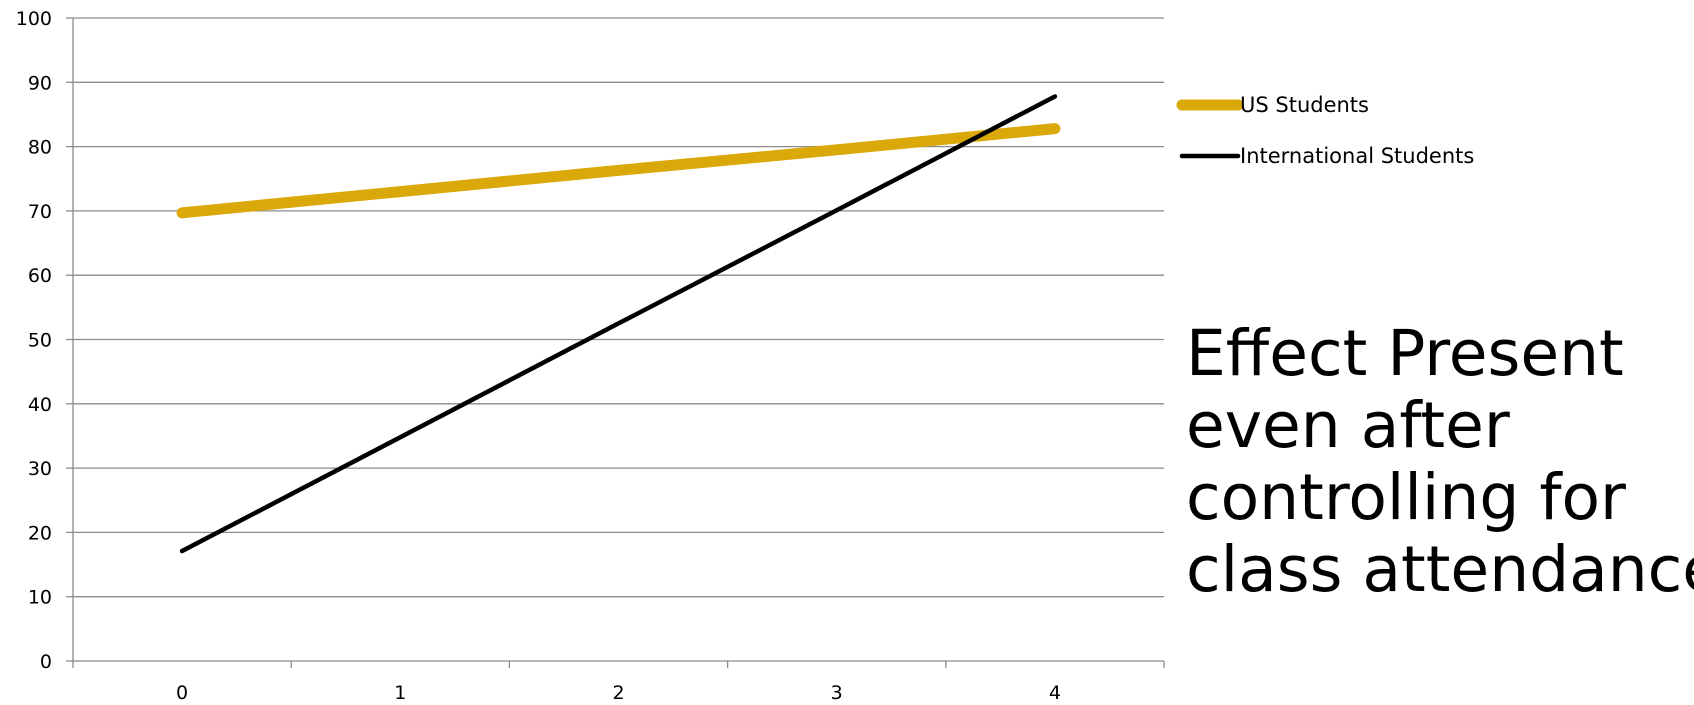 The height and width of the screenshot is (705, 1694). I want to click on y-axis-tick-labels: 0 10 20 30 40 50 60 70 80 90 100, so click(34, 340).